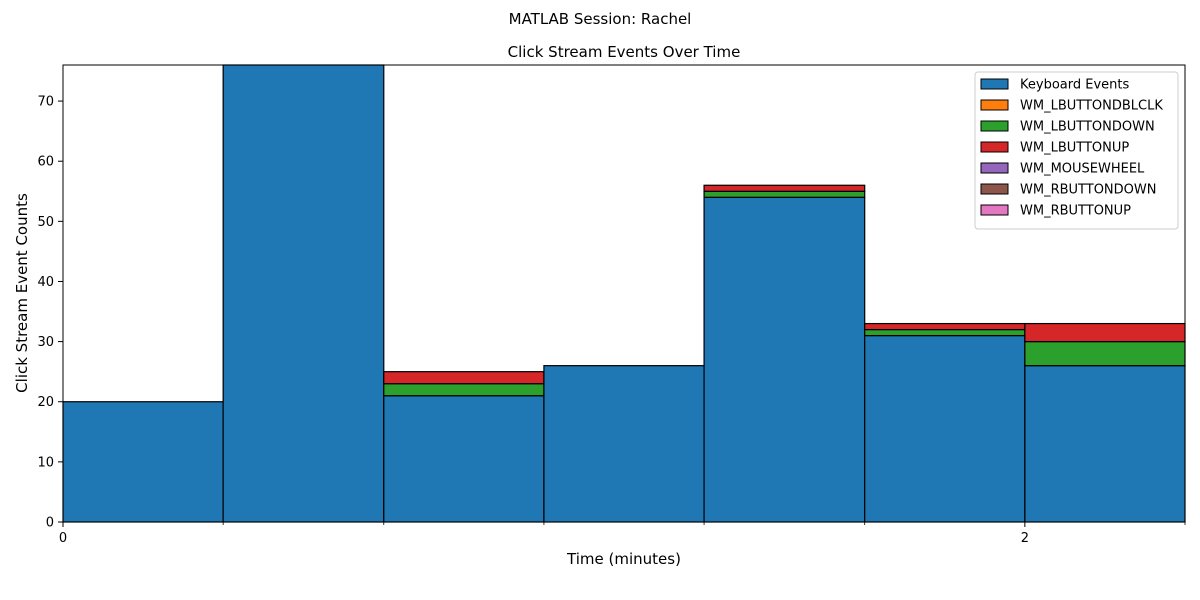 This screenshot has height=600, width=1200. I want to click on y-tick-label: 50, so click(45, 222).